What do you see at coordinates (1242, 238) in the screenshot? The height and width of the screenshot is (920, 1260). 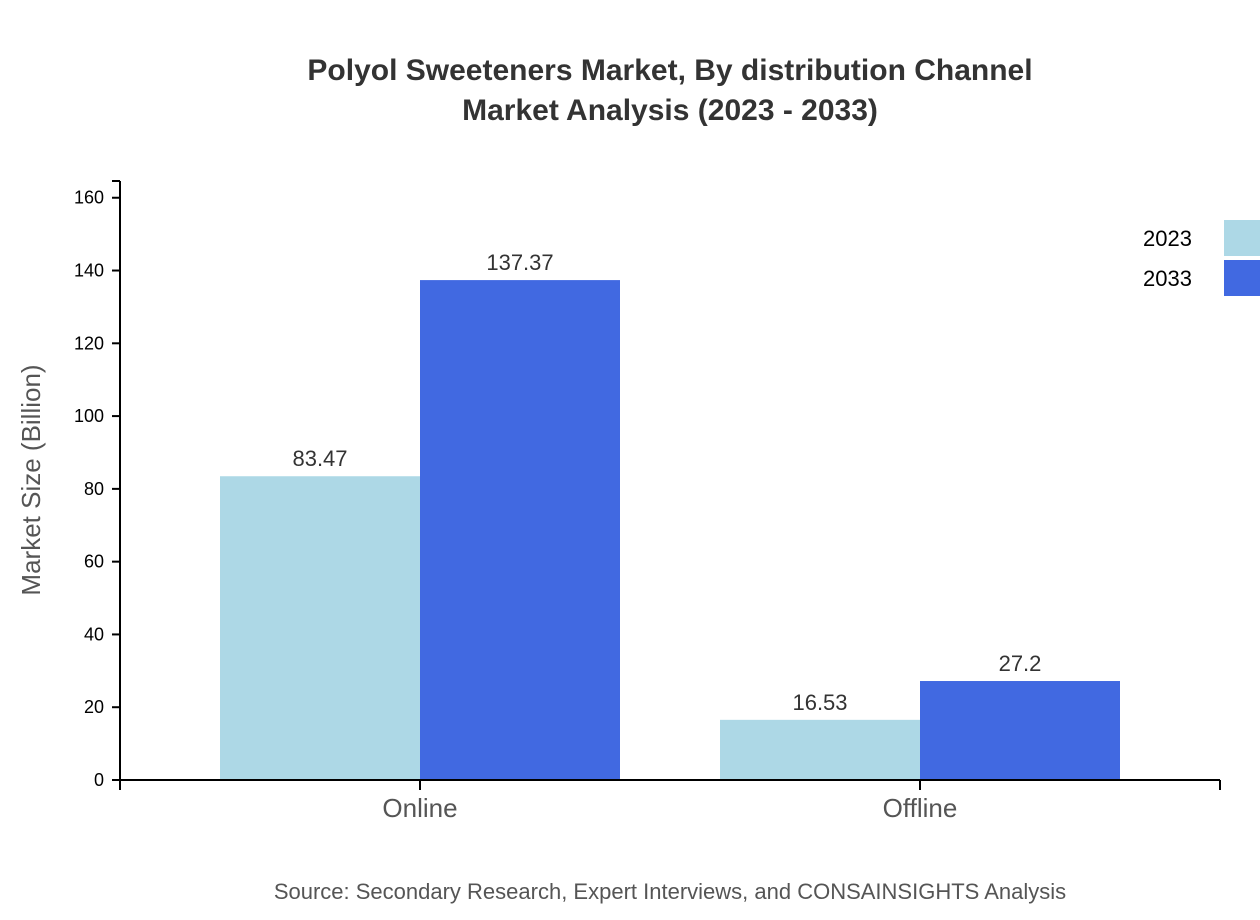 I see `legend-swatch-2023` at bounding box center [1242, 238].